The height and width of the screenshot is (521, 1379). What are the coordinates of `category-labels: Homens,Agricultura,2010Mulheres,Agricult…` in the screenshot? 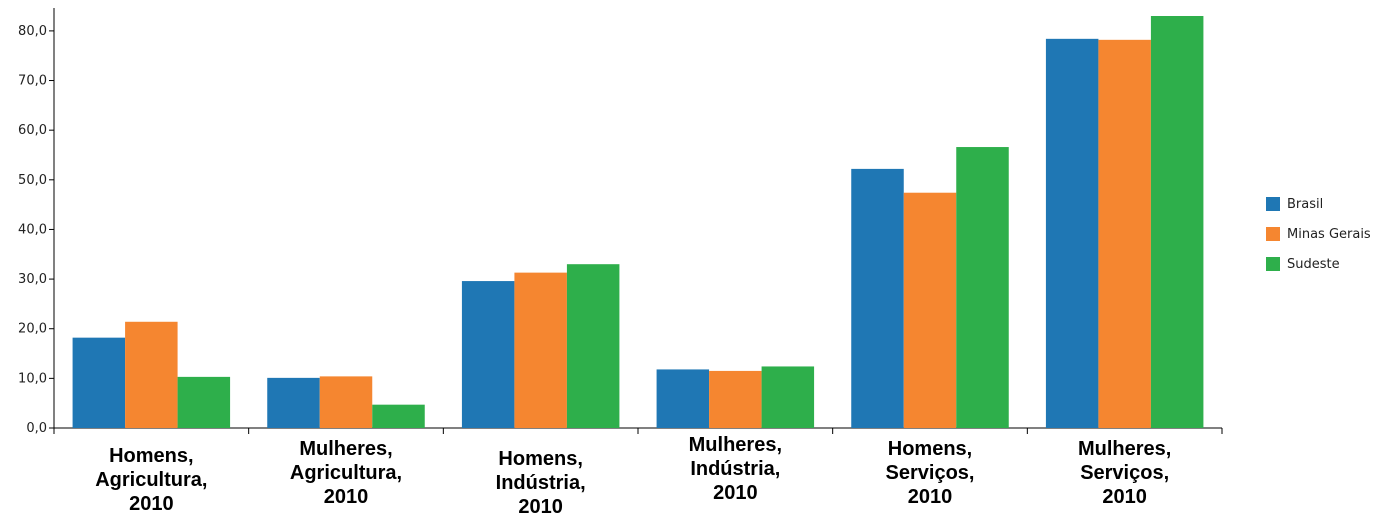 It's located at (633, 476).